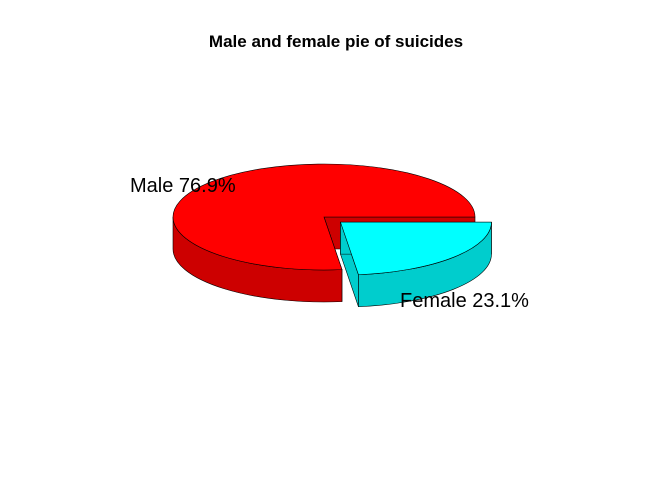 This screenshot has height=480, width=672. I want to click on slice-female, so click(416, 264).